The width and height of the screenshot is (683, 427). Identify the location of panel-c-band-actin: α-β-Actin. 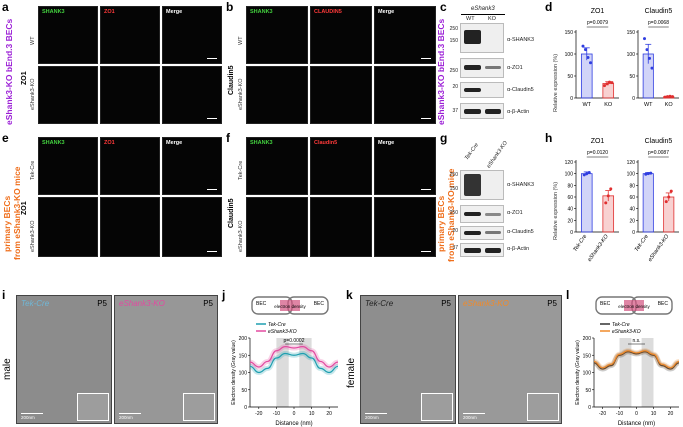
(518, 112).